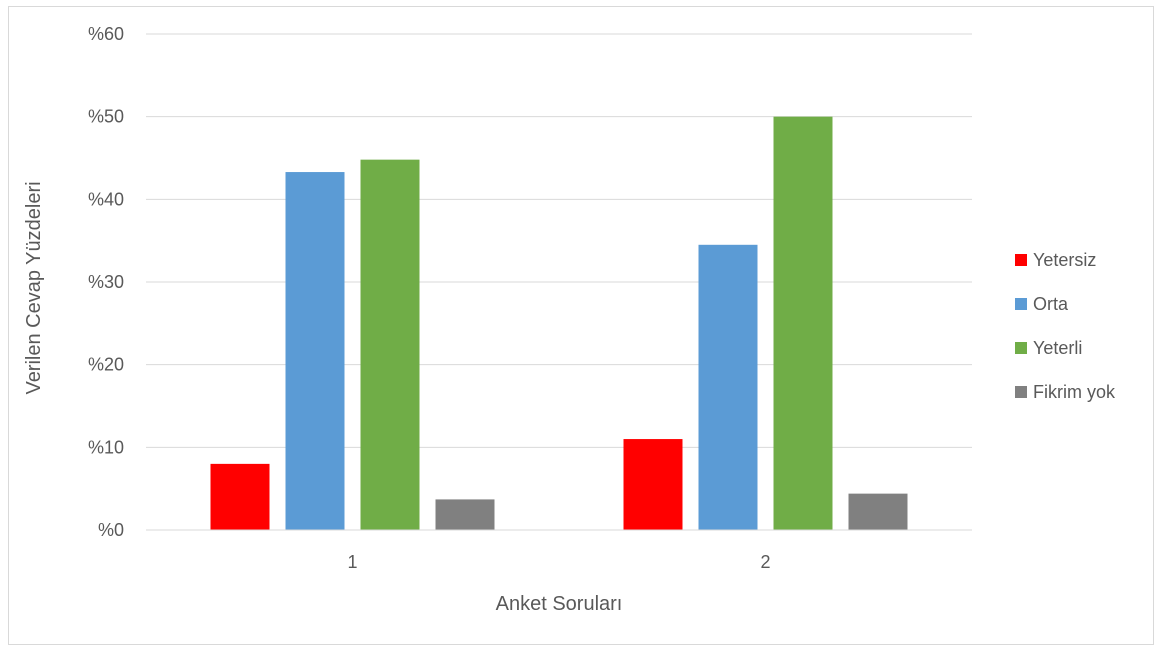 This screenshot has height=647, width=1156. What do you see at coordinates (559, 604) in the screenshot?
I see `x-axis-title: Anket Soruları` at bounding box center [559, 604].